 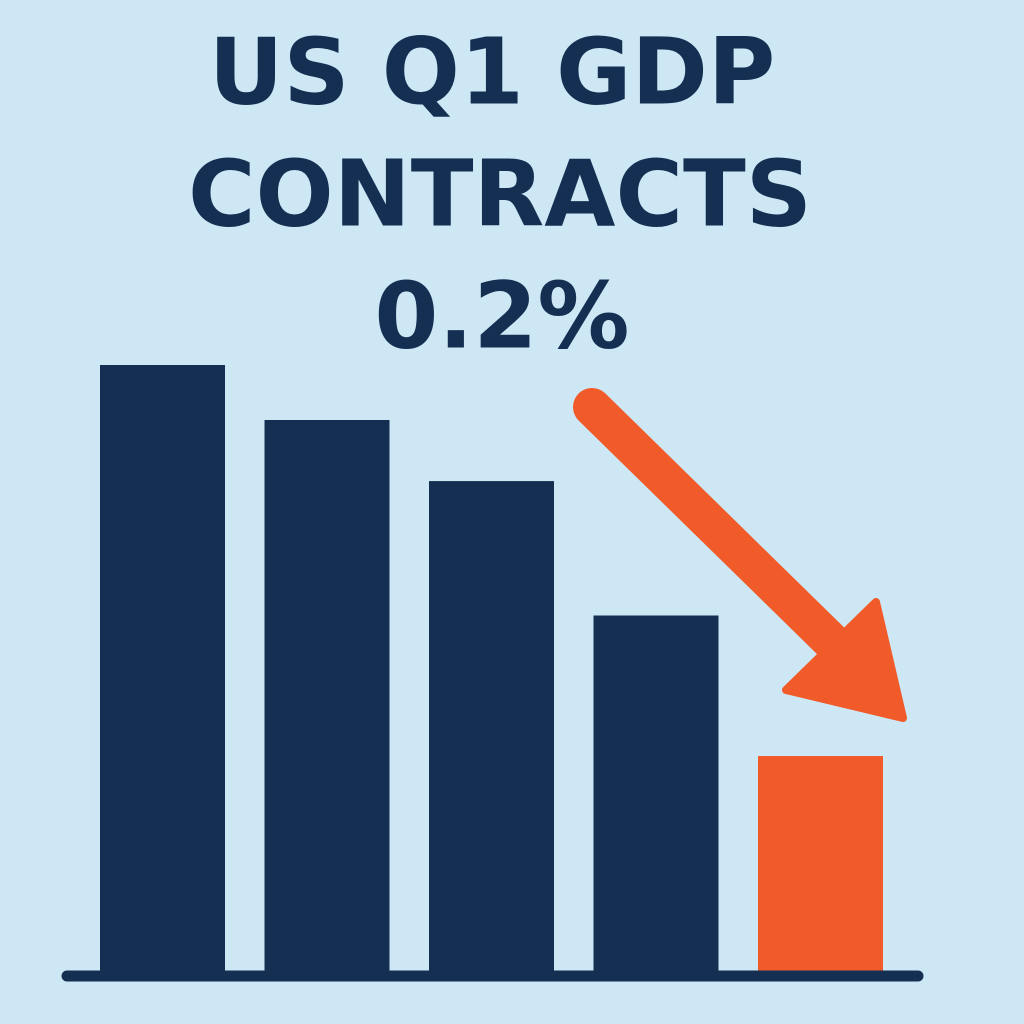 What do you see at coordinates (492, 71) in the screenshot?
I see `chart-title: US Q1 GDP` at bounding box center [492, 71].